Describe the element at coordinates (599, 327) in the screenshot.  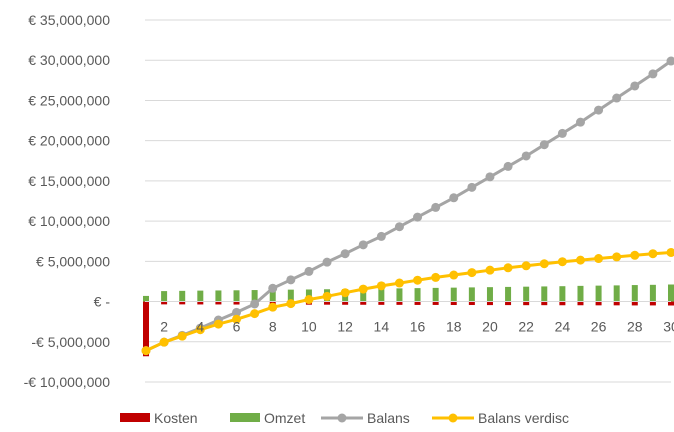
I see `x-tick-label: 26` at that location.